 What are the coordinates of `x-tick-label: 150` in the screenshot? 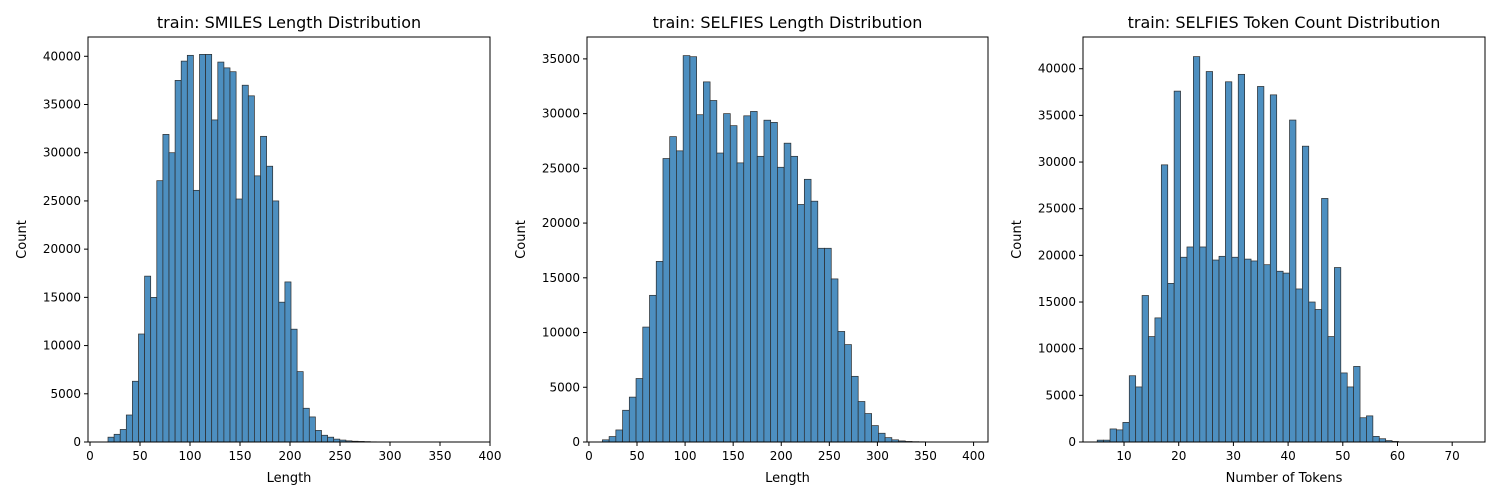 It's located at (240, 456).